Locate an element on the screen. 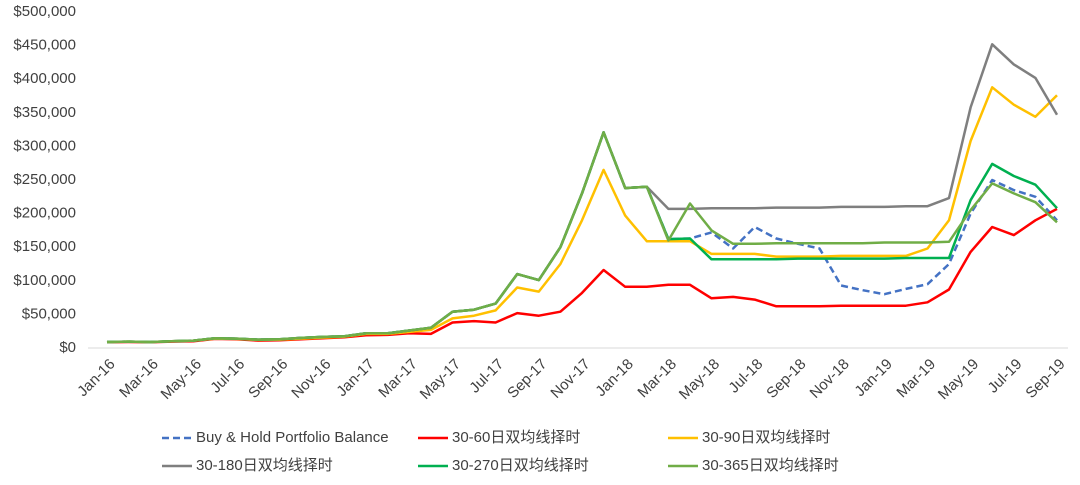  y-tick-label: $100,000 is located at coordinates (44, 280).